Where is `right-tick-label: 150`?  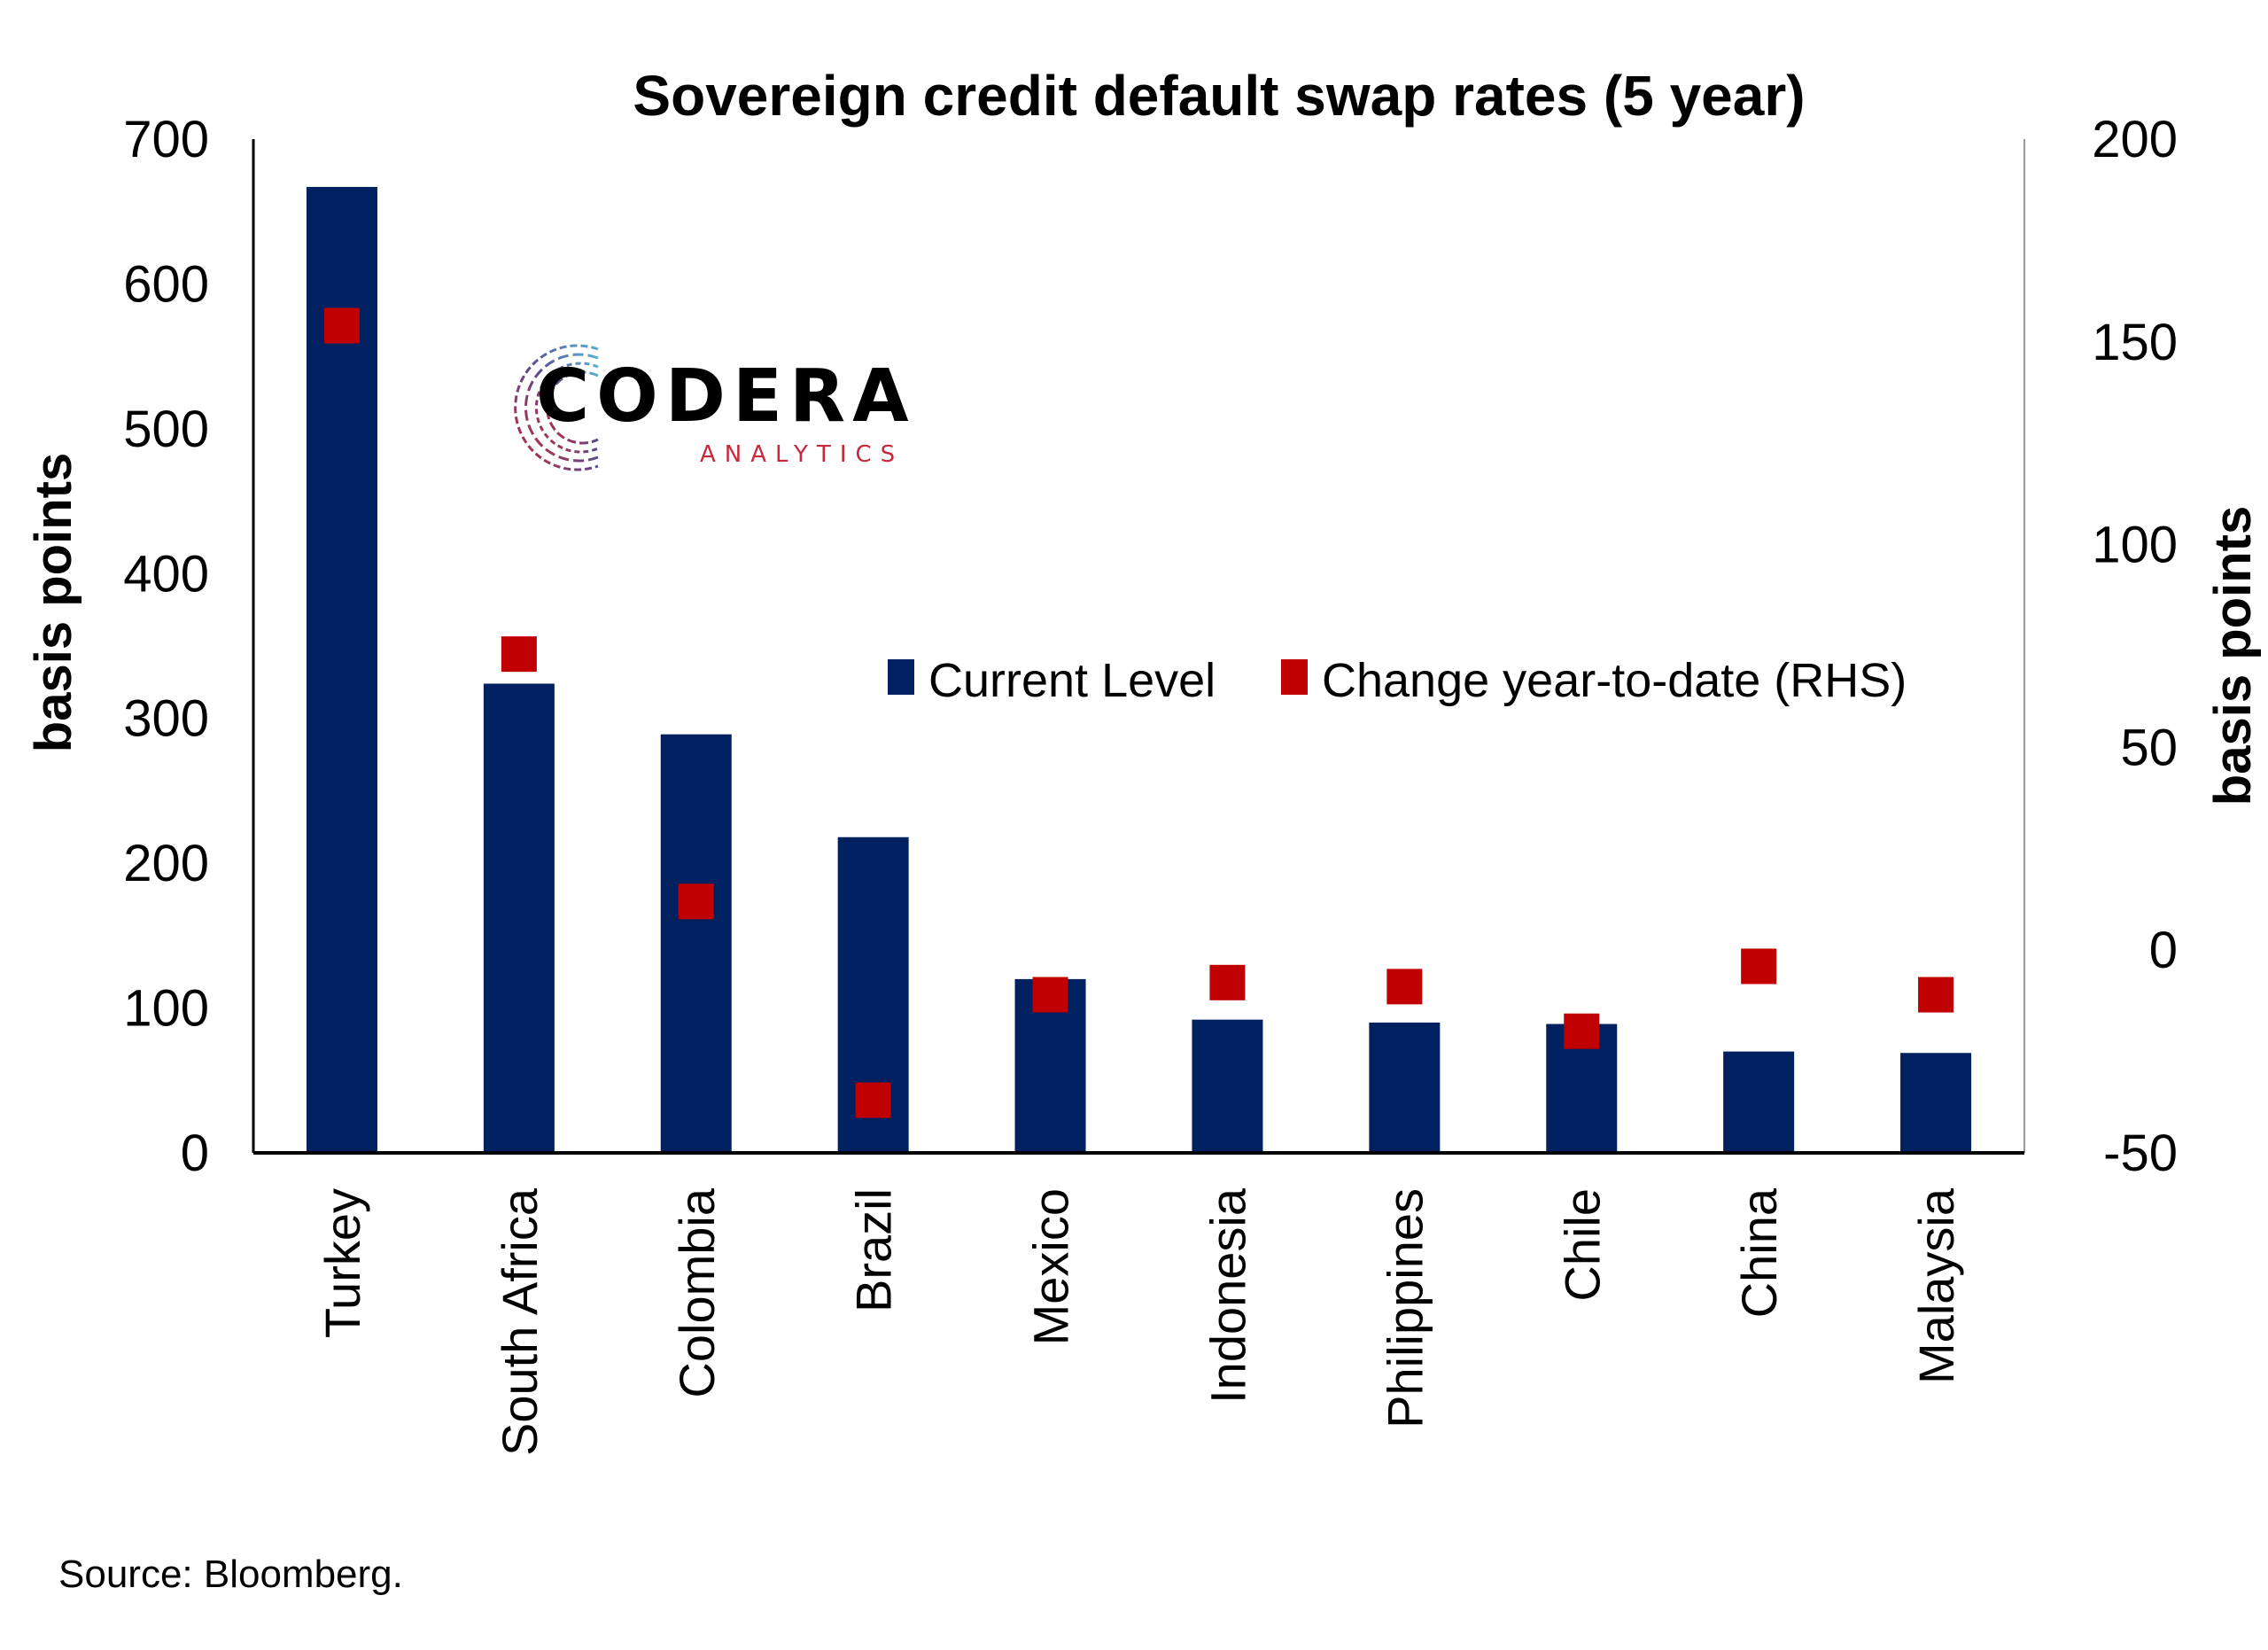 right-tick-label: 150 is located at coordinates (2135, 342).